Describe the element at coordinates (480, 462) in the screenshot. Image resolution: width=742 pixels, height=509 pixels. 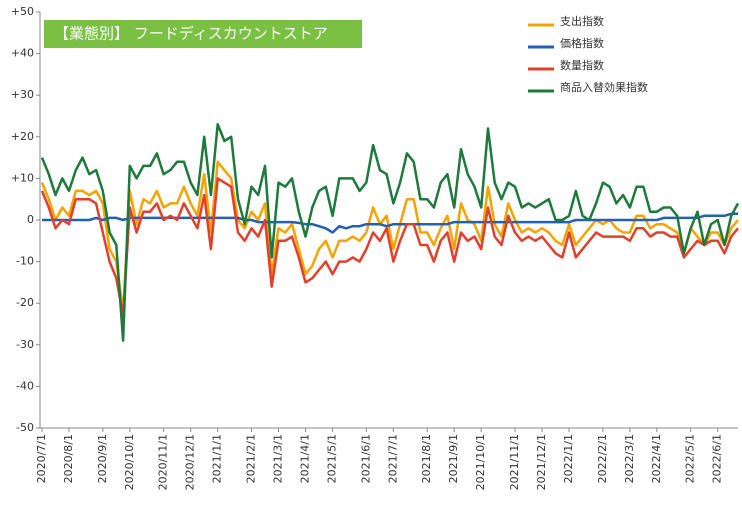
I see `x-tick-label: 2021/10/1` at that location.